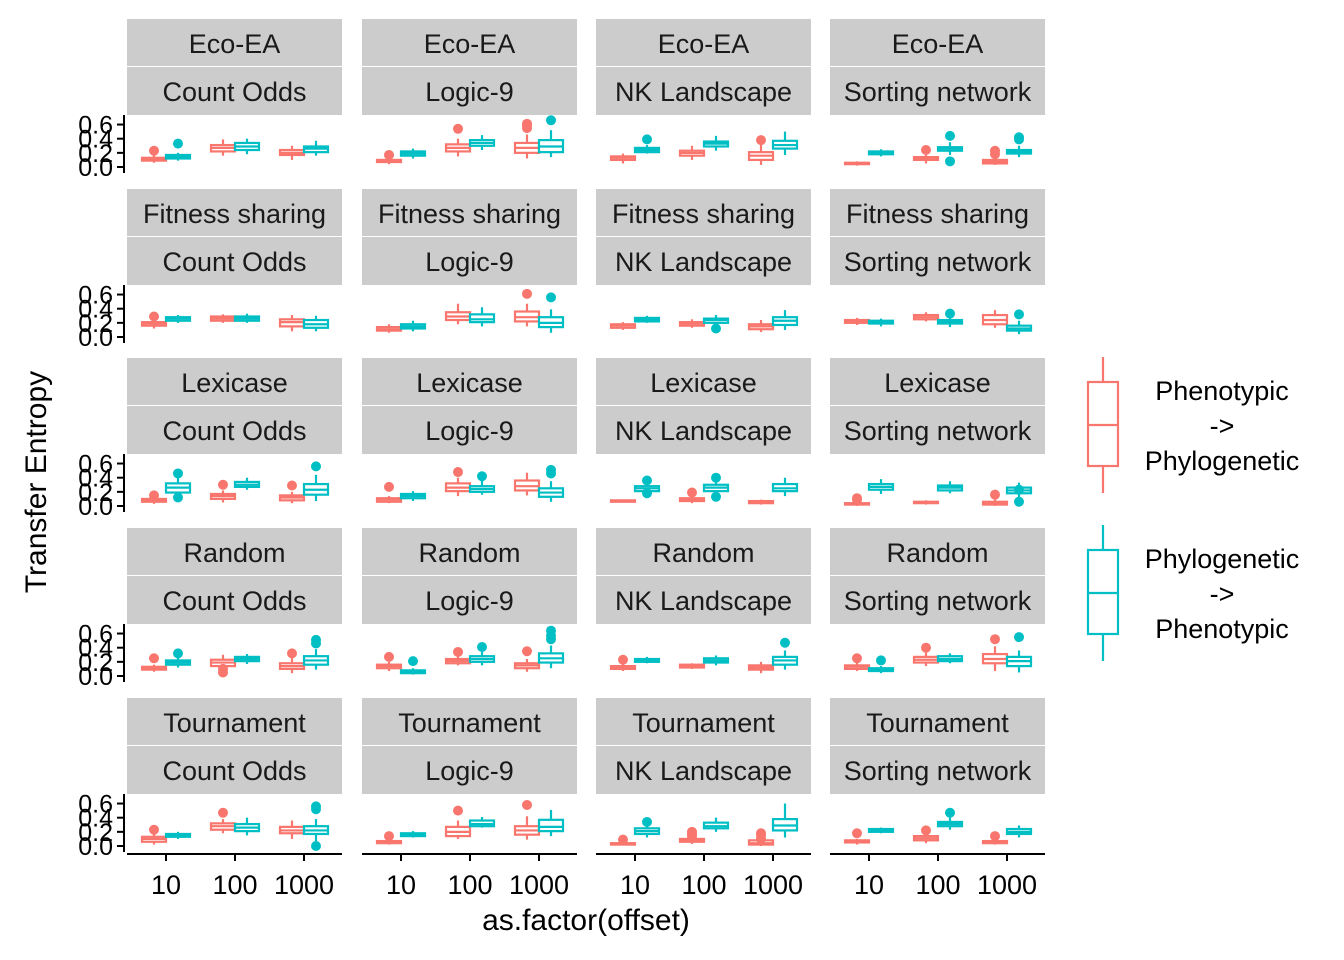 The width and height of the screenshot is (1344, 960). What do you see at coordinates (1192, 425) in the screenshot?
I see `legend-item: Phenotypic -> Phylogenetic` at bounding box center [1192, 425].